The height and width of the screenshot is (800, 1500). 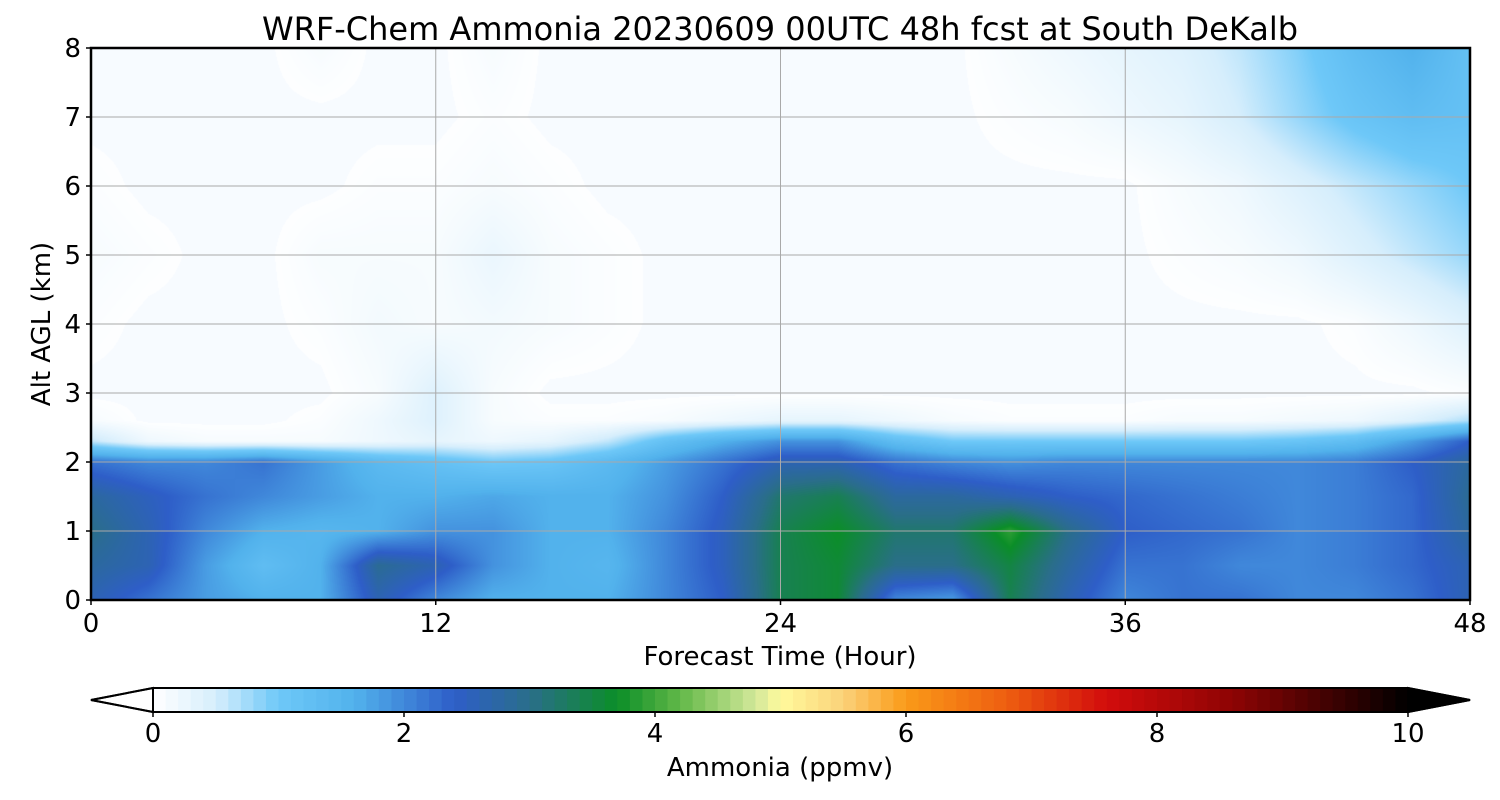 I want to click on x-tick-label: 48, so click(x=1469, y=624).